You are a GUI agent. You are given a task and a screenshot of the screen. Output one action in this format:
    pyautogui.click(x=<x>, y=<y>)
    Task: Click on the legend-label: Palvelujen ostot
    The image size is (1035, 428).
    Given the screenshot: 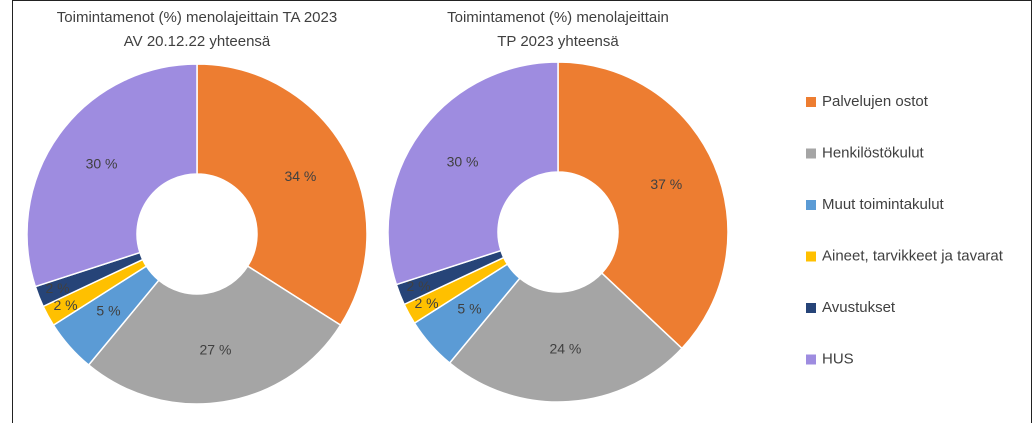 What is the action you would take?
    pyautogui.click(x=875, y=101)
    